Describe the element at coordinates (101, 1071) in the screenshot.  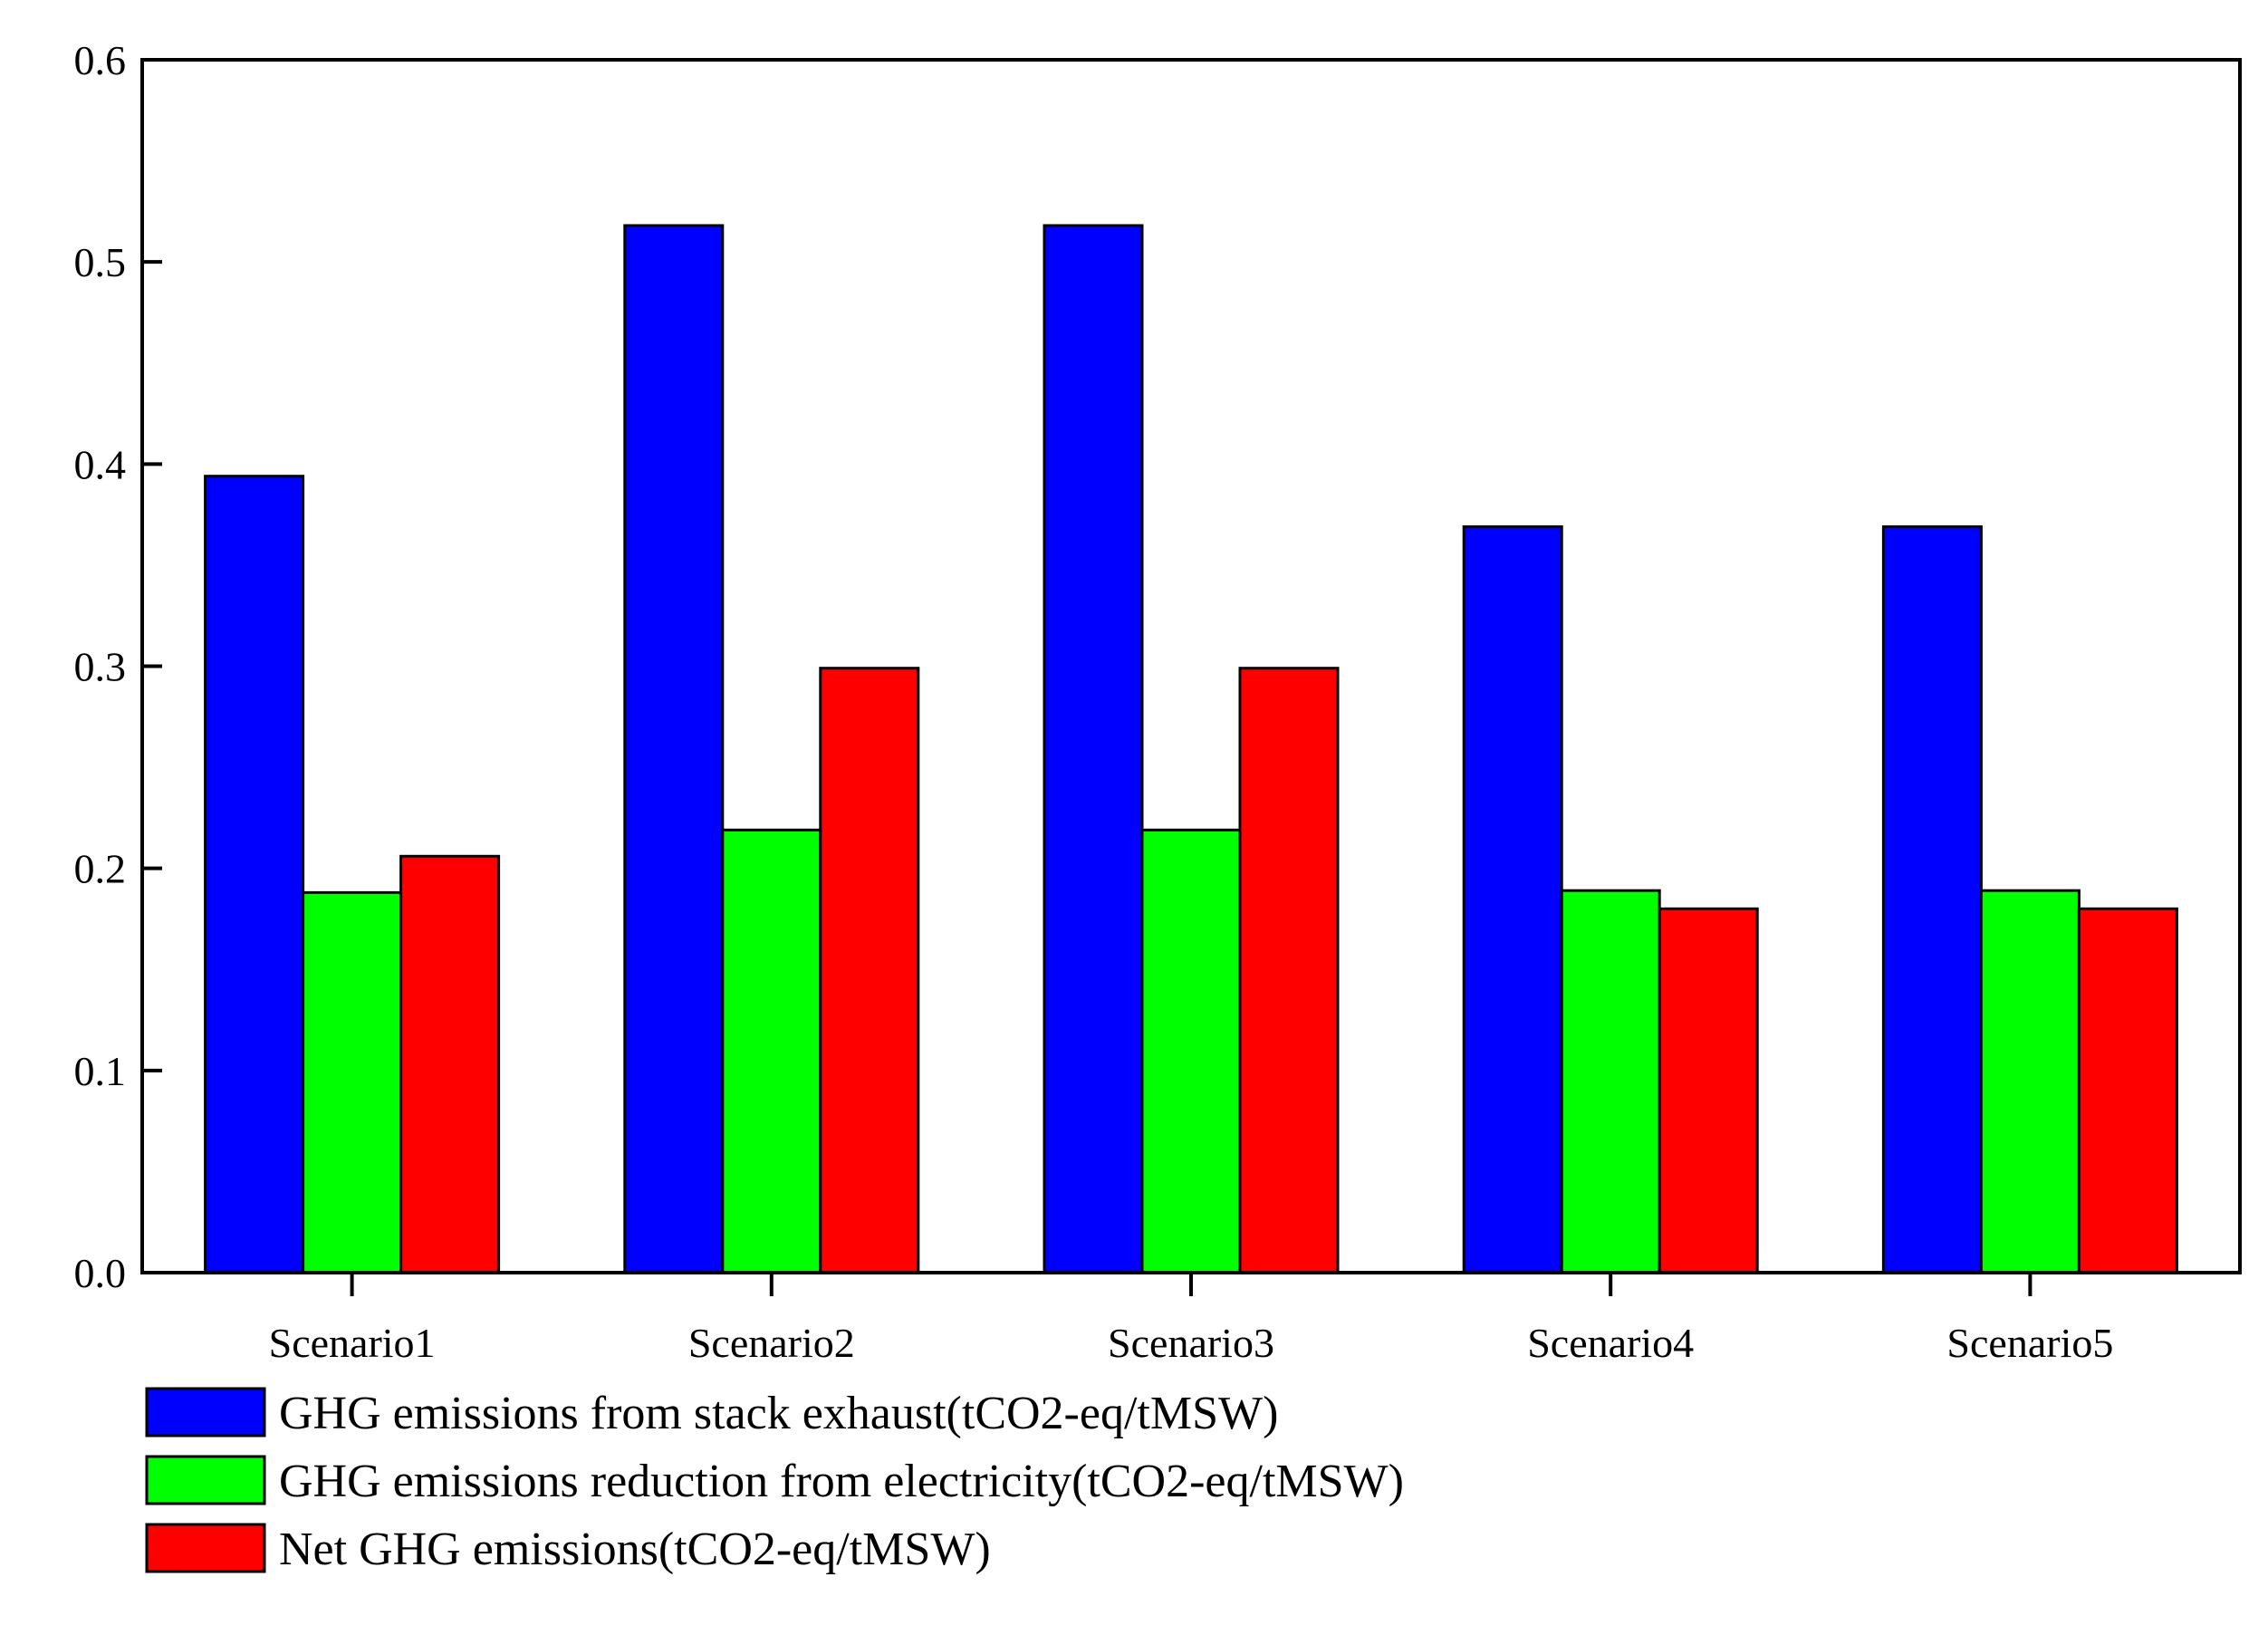
I see `y-tick-label: 0.1` at that location.